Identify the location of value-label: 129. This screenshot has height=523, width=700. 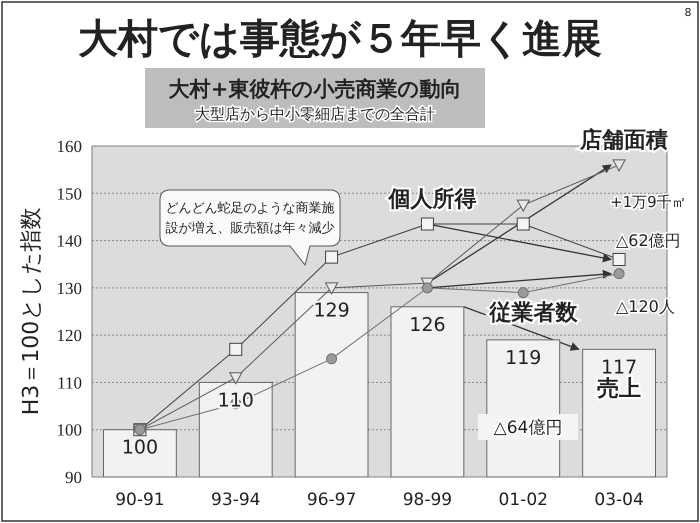
(331, 311).